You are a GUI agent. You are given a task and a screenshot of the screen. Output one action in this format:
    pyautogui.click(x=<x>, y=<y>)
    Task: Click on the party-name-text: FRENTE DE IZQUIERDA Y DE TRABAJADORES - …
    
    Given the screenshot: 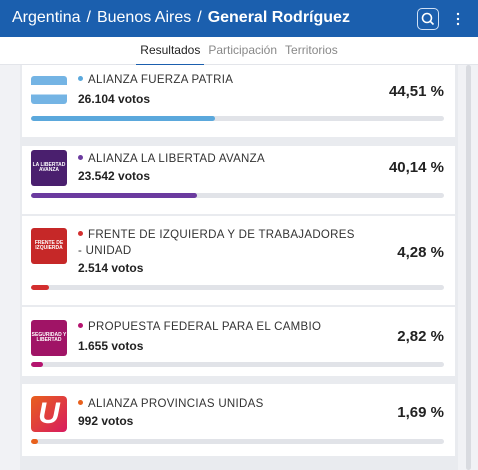 What is the action you would take?
    pyautogui.click(x=216, y=243)
    